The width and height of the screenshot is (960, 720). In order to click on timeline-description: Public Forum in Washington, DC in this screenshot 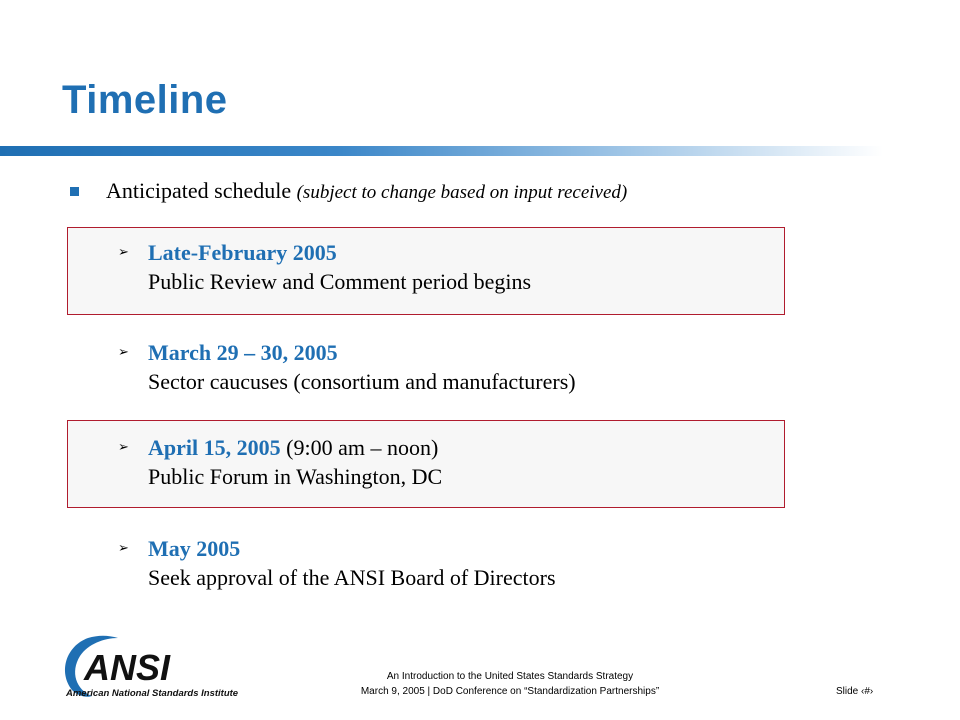, I will do `click(295, 476)`.